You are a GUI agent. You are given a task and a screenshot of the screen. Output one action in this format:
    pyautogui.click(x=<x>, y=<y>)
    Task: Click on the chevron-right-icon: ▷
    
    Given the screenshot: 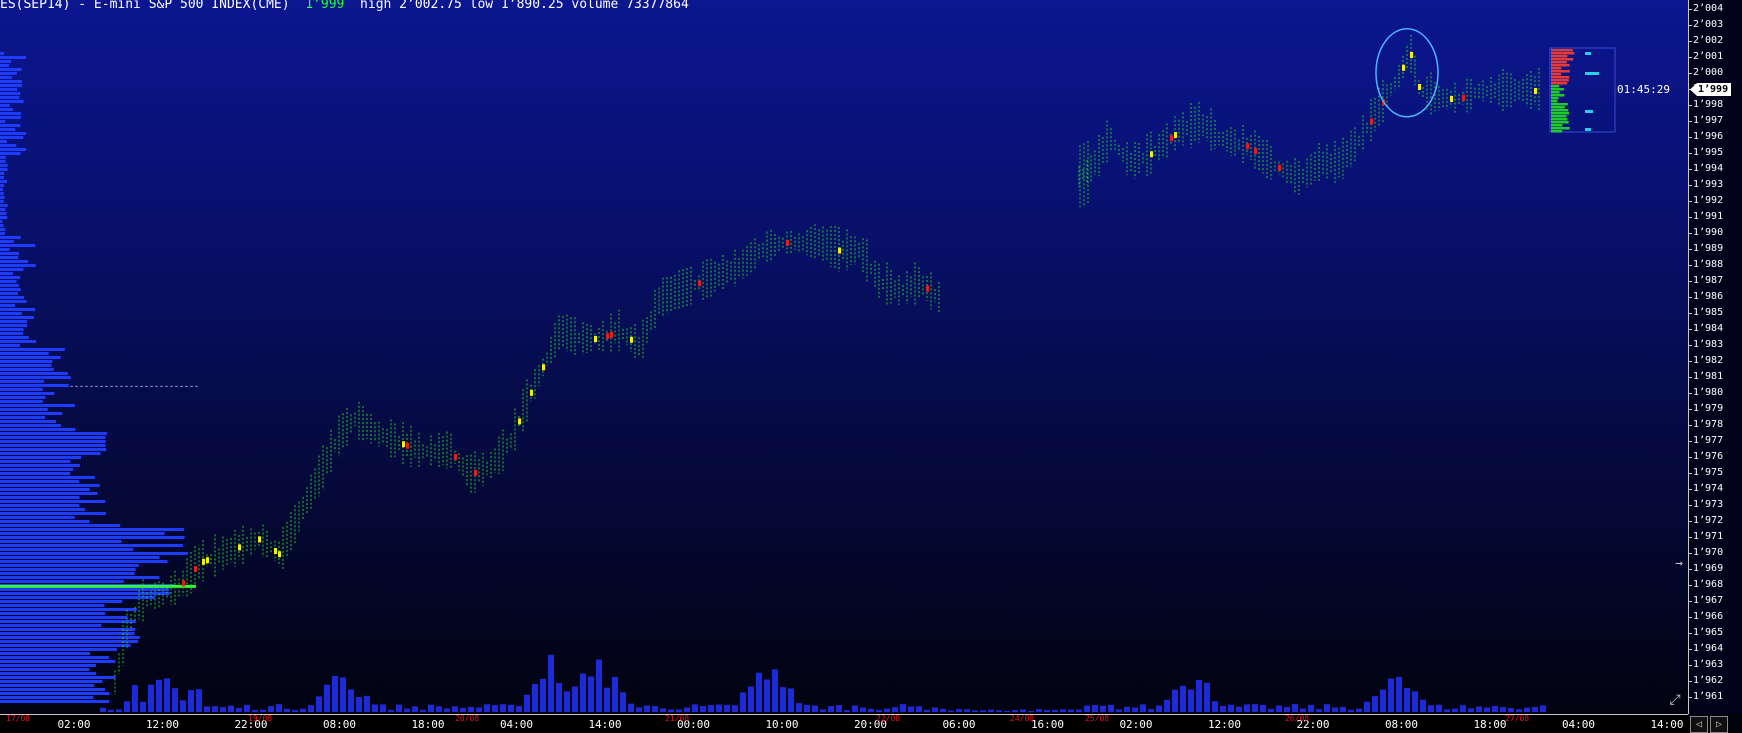 What is the action you would take?
    pyautogui.click(x=1719, y=724)
    